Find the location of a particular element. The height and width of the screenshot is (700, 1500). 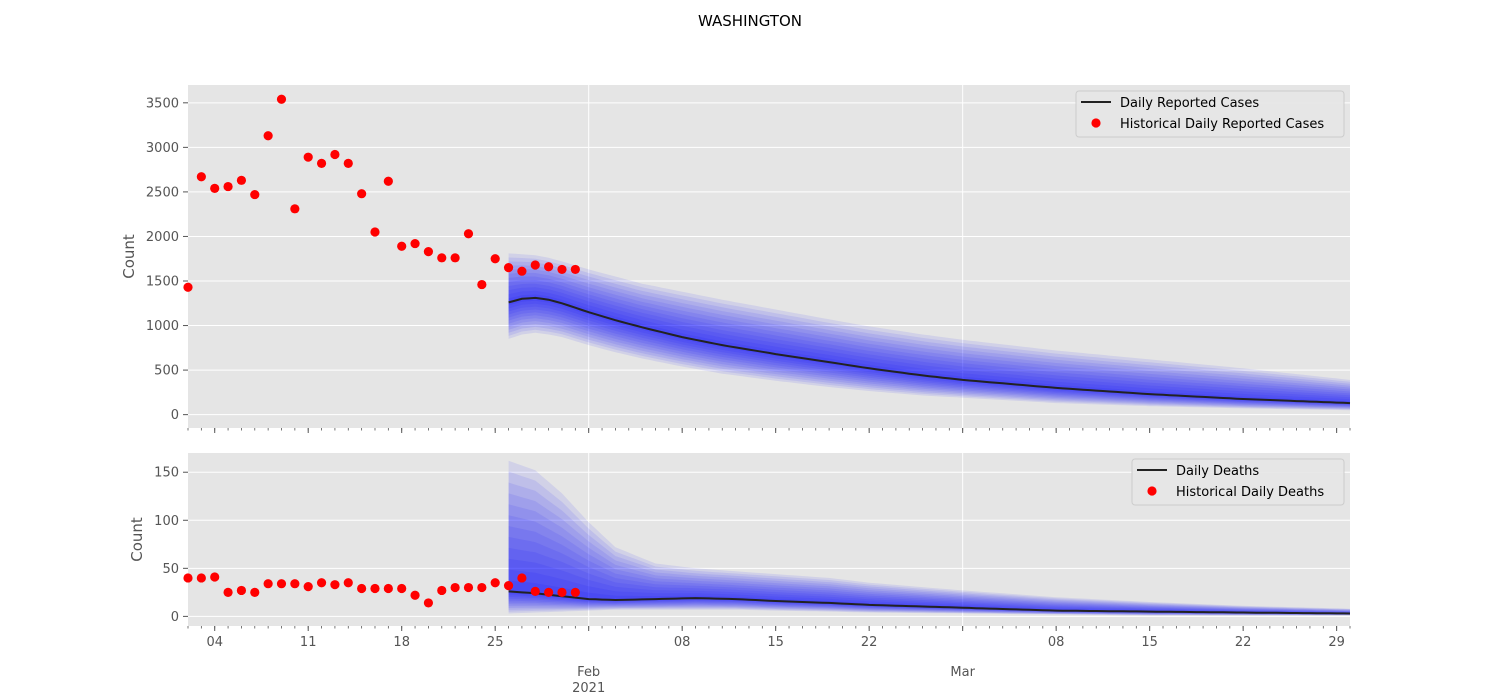

x-tick-label: Mar is located at coordinates (962, 672).